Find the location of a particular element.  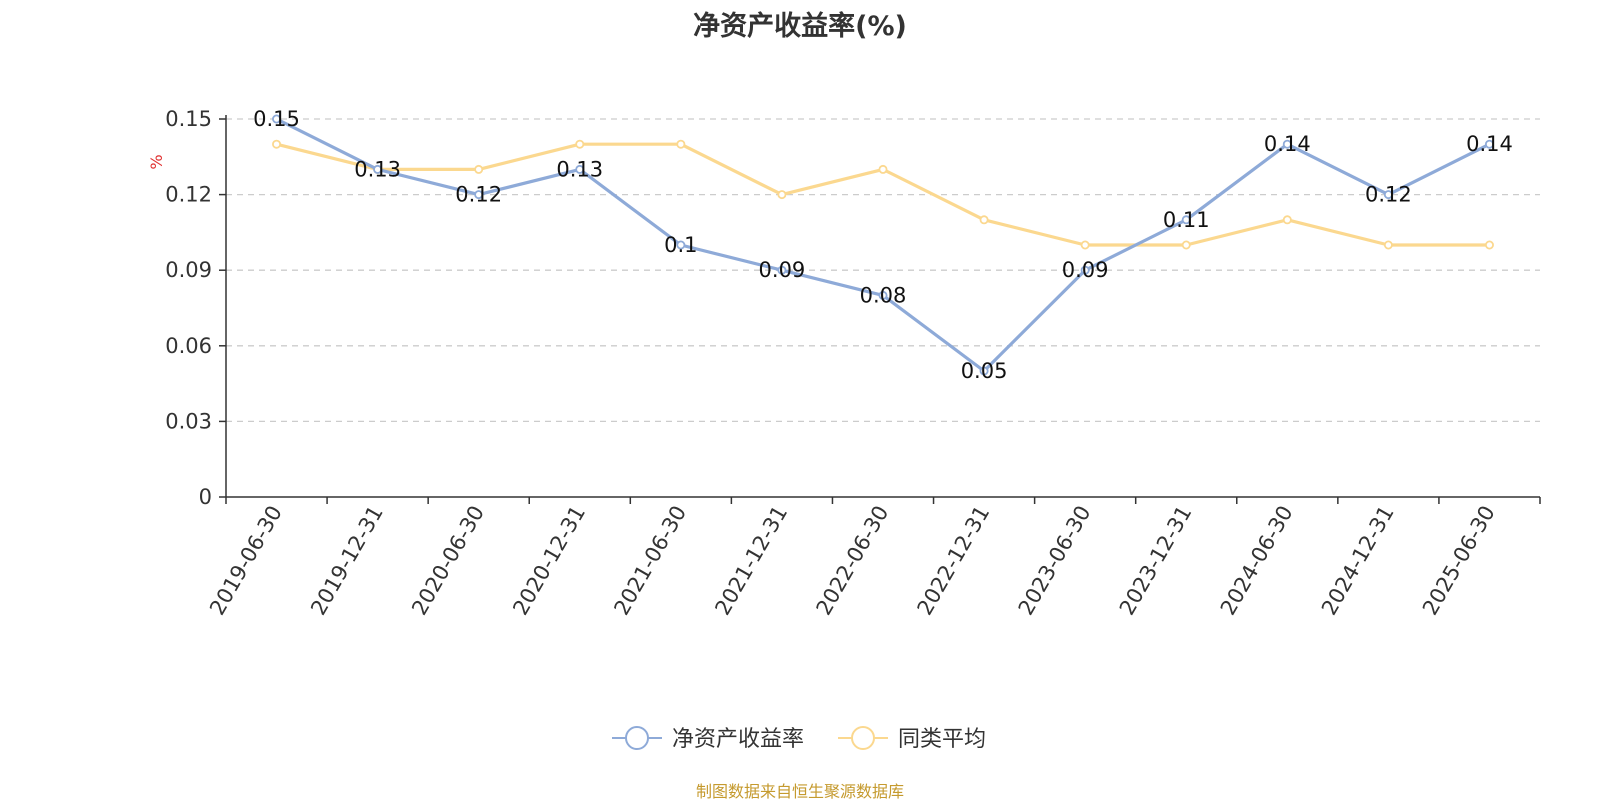

x-tick-label: 2021-12-31 is located at coordinates (751, 561).